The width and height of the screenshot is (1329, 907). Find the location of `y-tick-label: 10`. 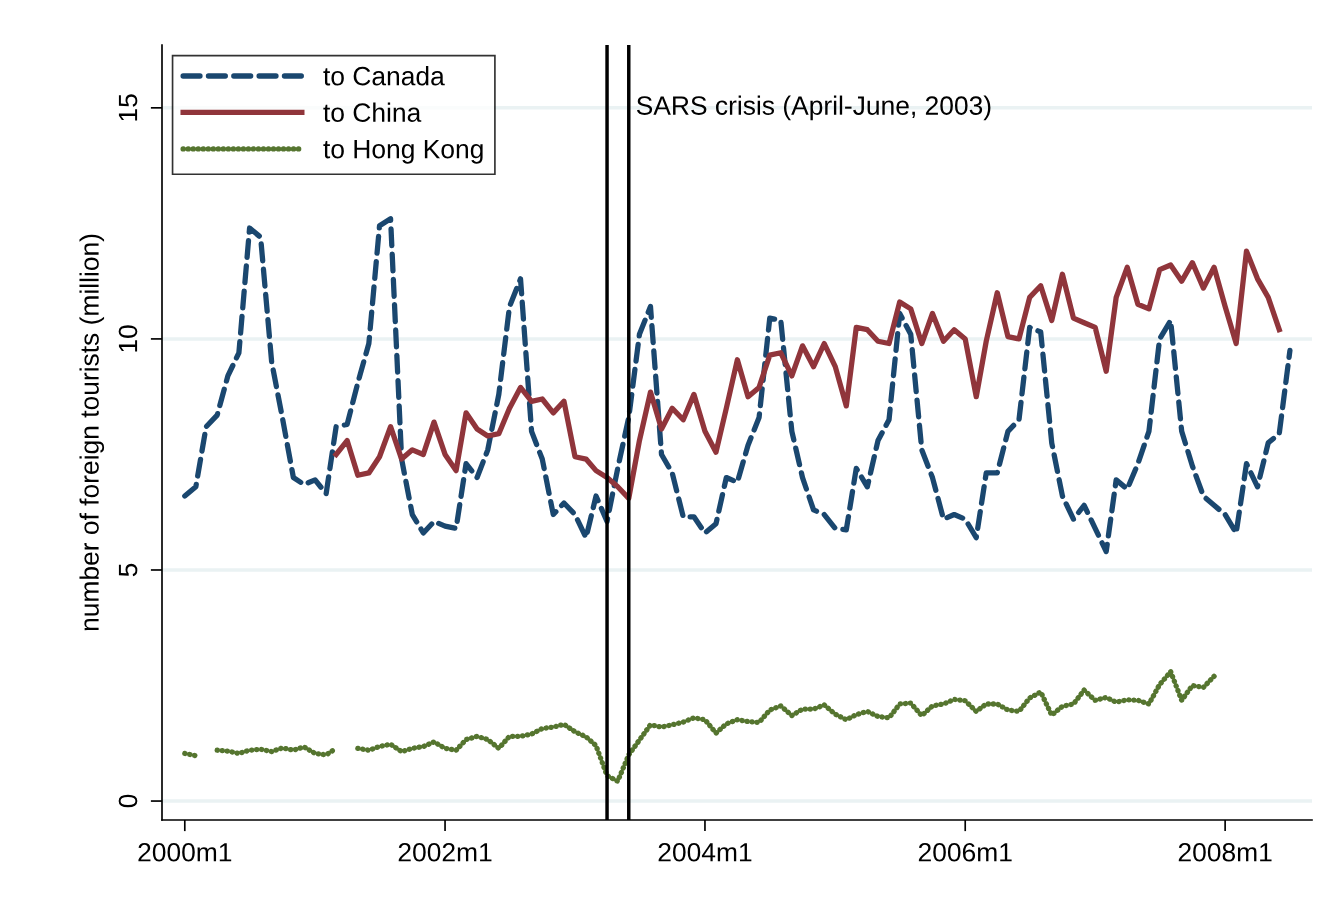

y-tick-label: 10 is located at coordinates (128, 338).